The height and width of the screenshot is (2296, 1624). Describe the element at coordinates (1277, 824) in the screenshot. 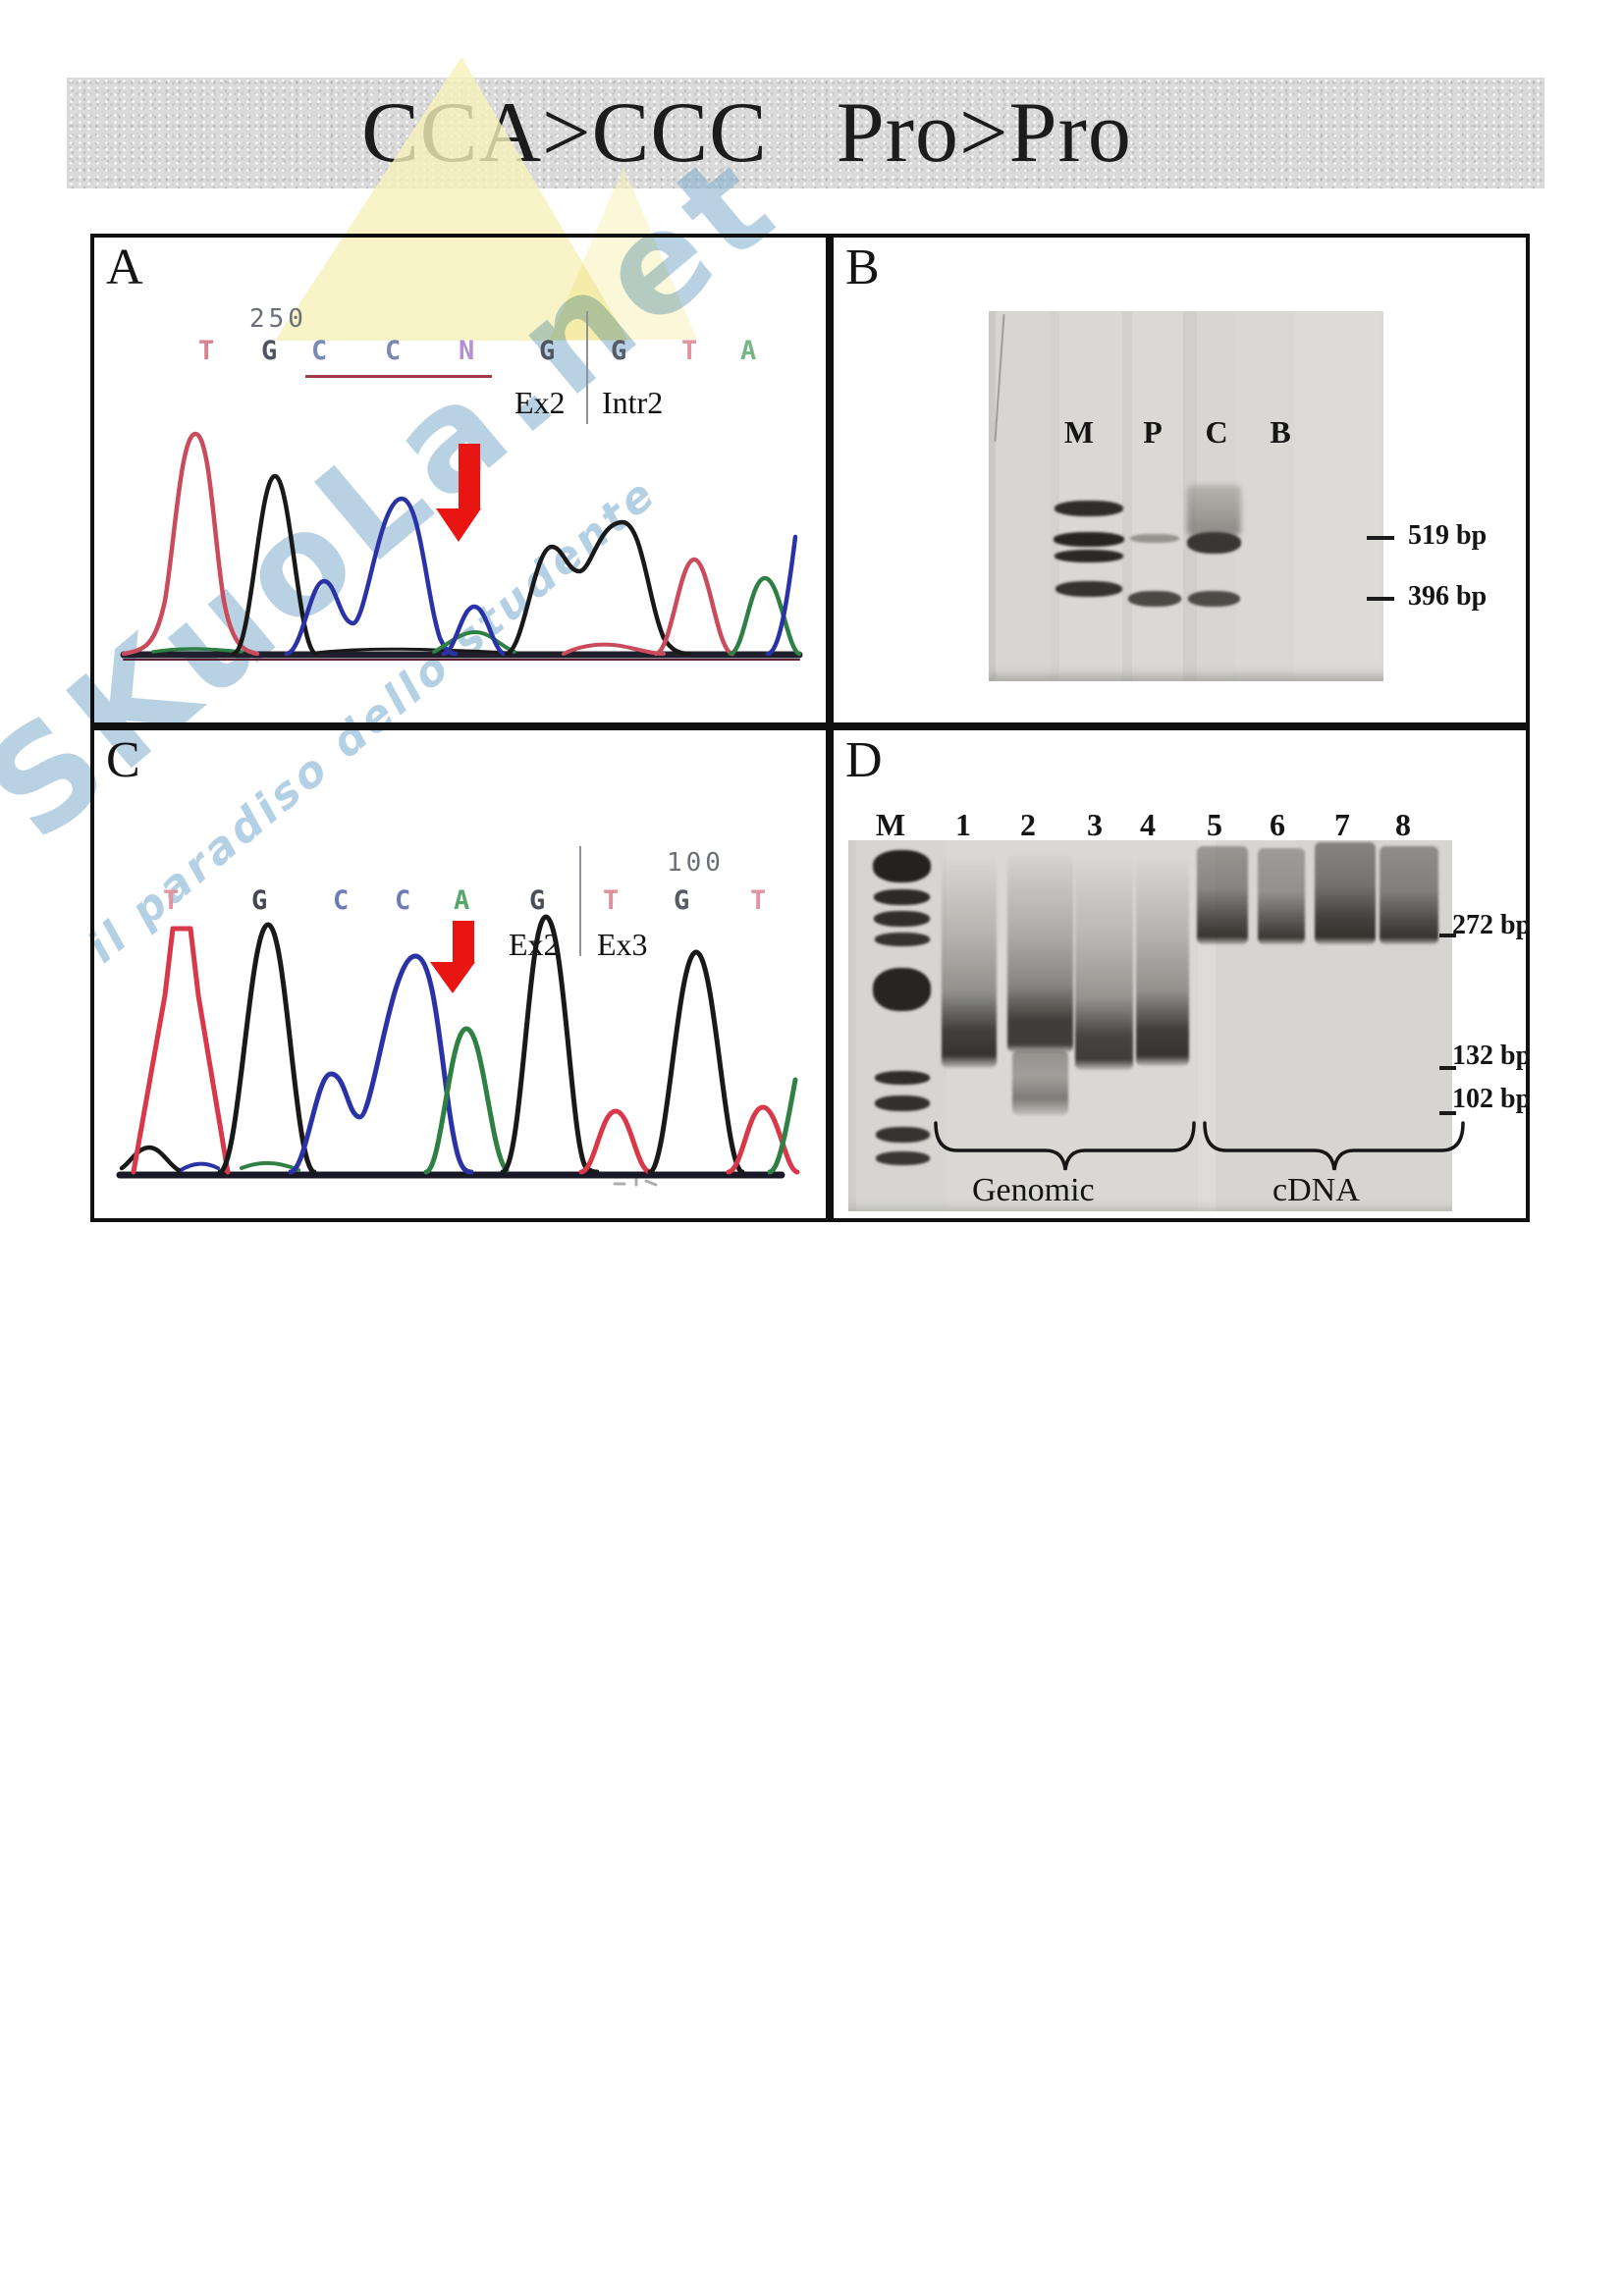

I see `lane-label-6: 6` at that location.